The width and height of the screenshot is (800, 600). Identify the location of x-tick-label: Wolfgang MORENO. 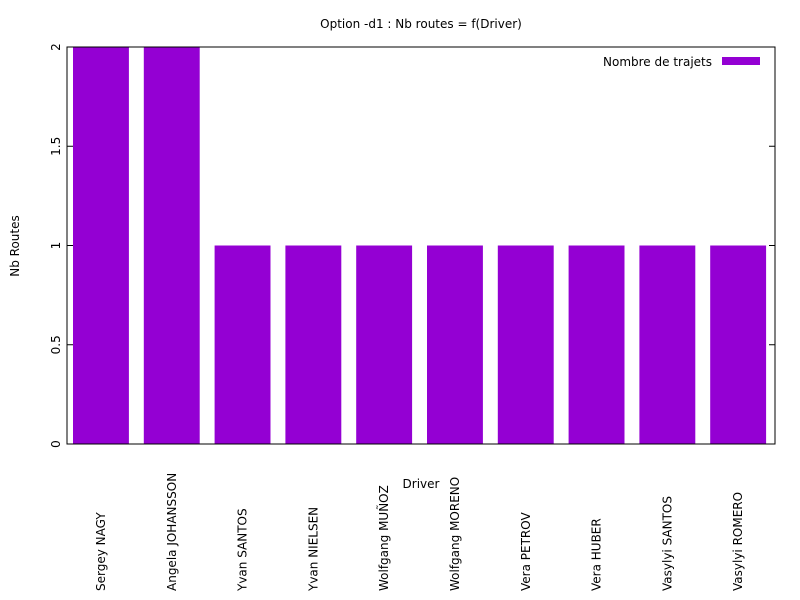
(455, 534).